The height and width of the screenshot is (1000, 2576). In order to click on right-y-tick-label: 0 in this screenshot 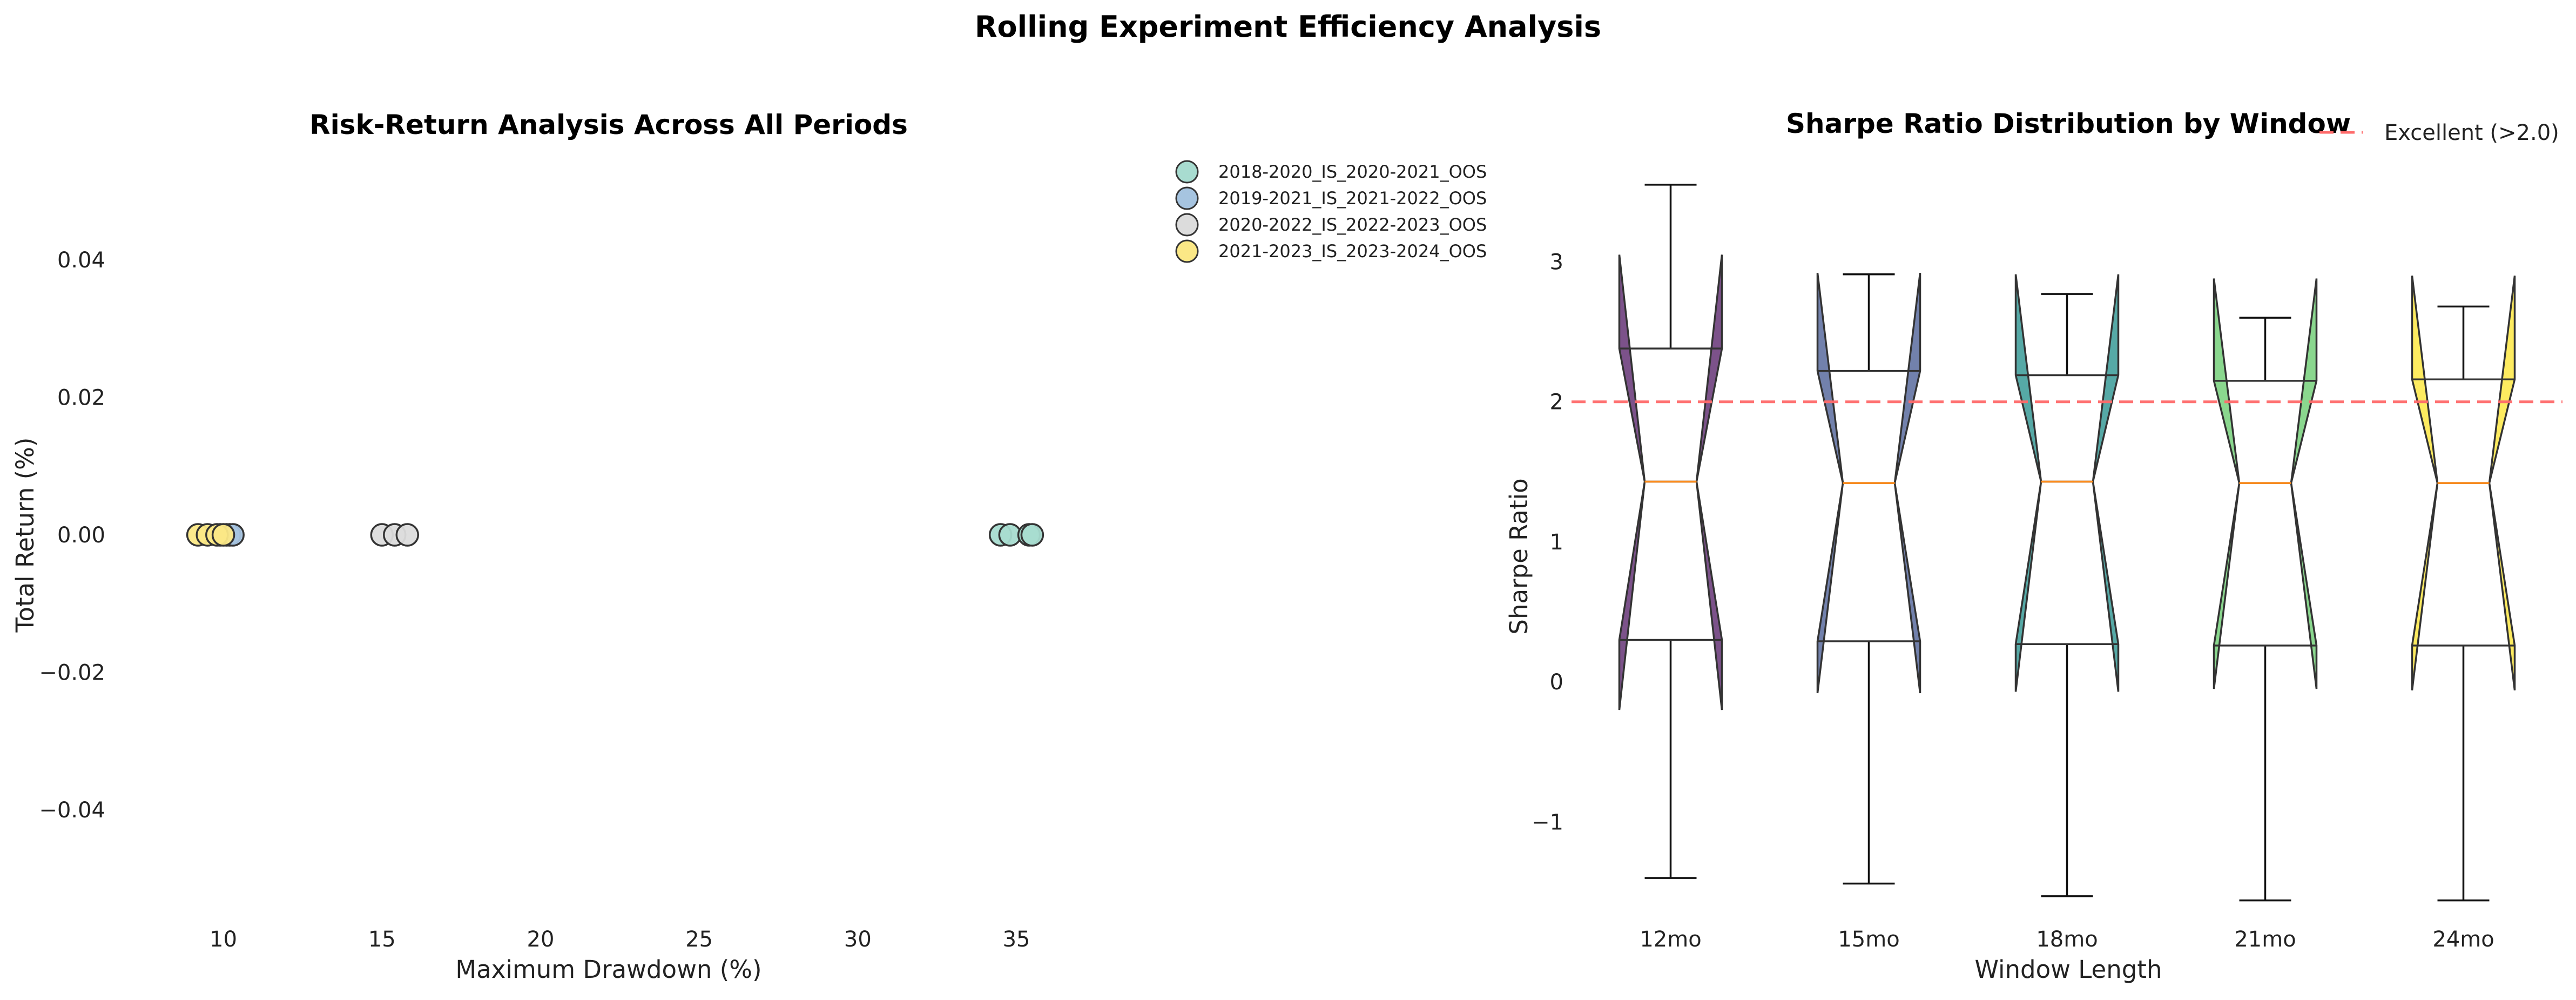, I will do `click(1556, 682)`.